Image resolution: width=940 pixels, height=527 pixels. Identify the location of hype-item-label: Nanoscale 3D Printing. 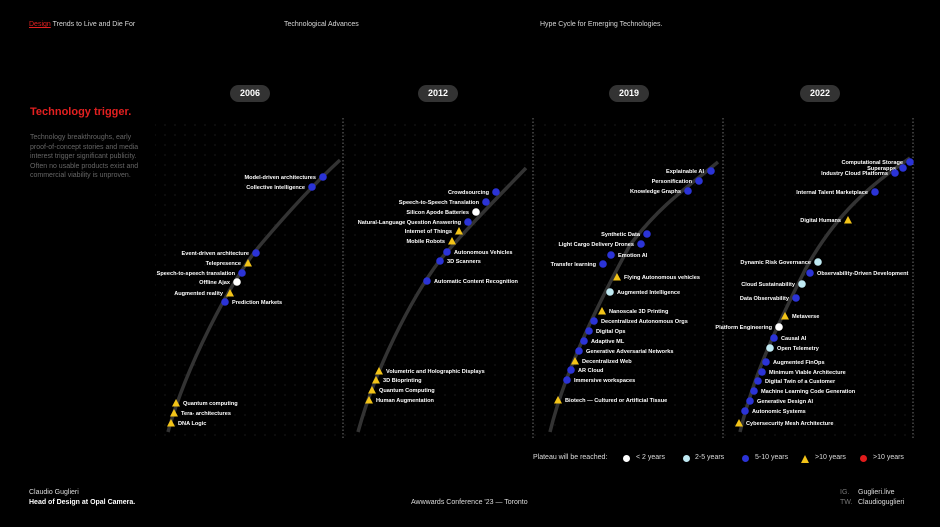
(639, 312).